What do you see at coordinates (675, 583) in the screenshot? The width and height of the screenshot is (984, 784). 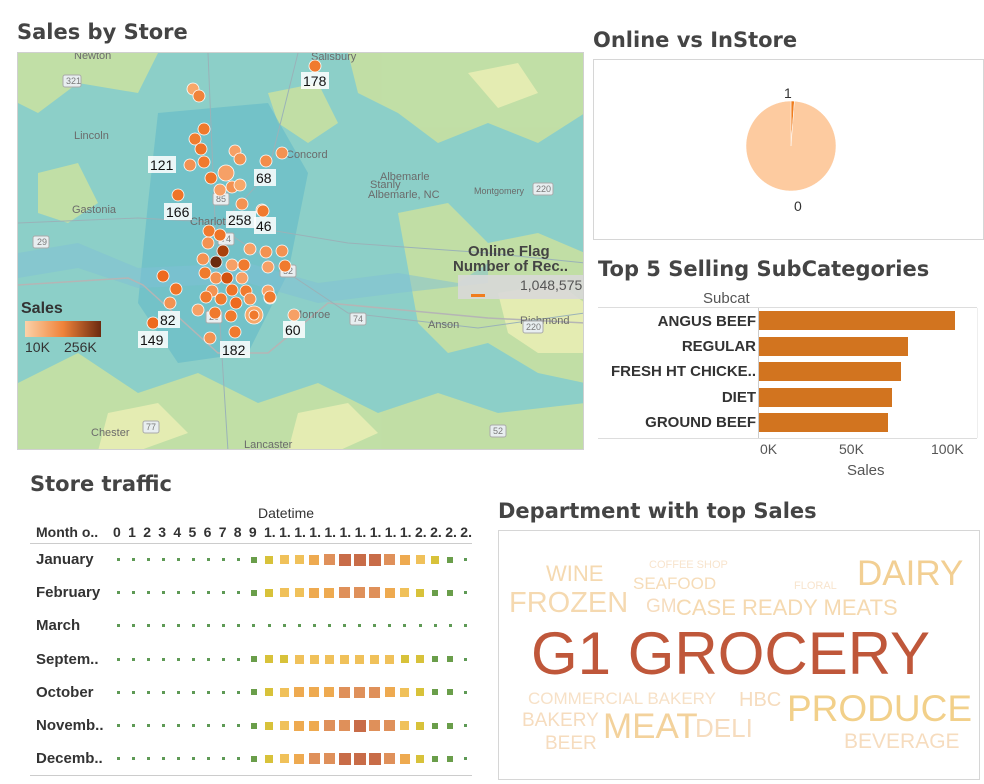 I see `word-seafood: SEAFOOD` at bounding box center [675, 583].